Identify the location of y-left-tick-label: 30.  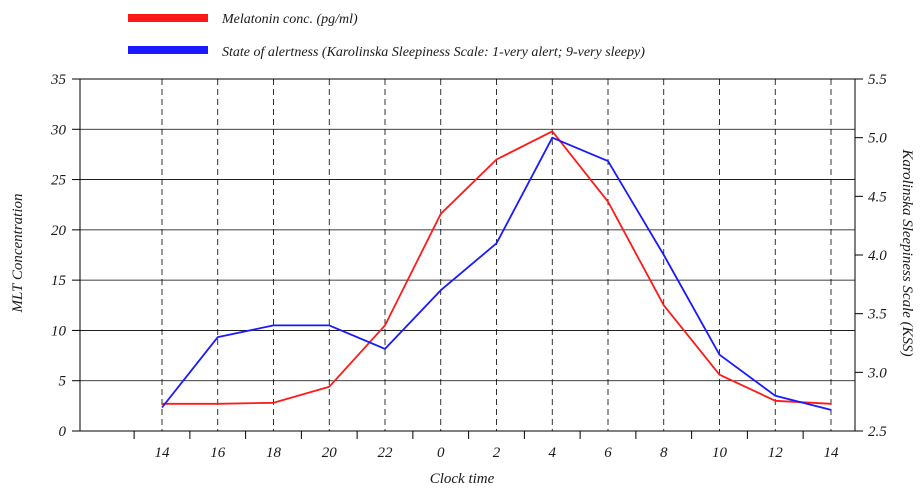
(58, 130).